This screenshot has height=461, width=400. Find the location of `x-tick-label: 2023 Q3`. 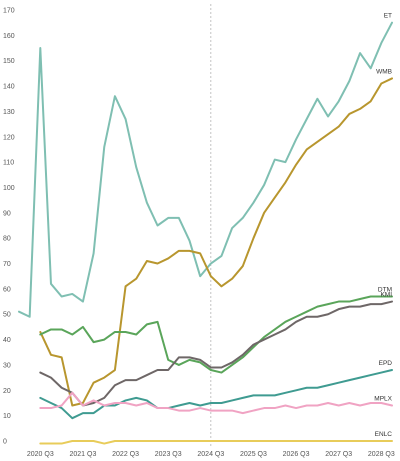

x-tick-label: 2023 Q3 is located at coordinates (168, 454).